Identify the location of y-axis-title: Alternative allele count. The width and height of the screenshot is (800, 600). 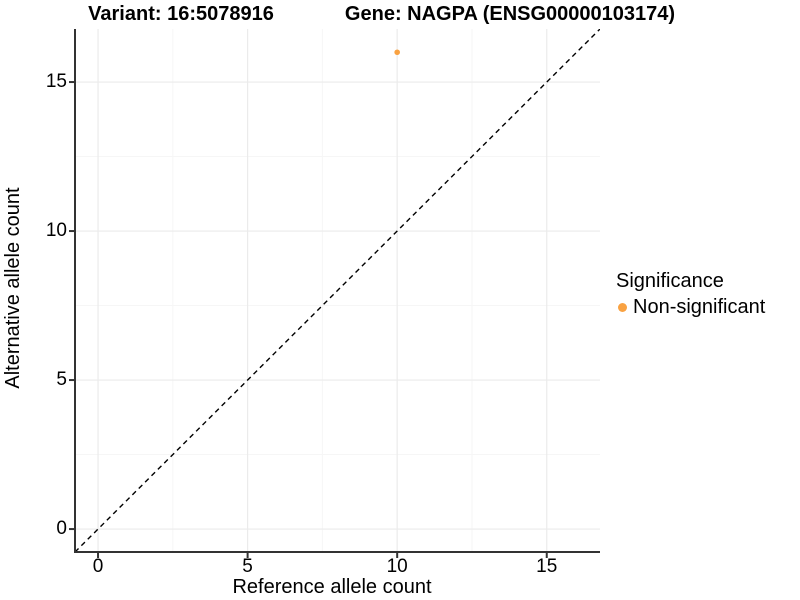
(13, 288).